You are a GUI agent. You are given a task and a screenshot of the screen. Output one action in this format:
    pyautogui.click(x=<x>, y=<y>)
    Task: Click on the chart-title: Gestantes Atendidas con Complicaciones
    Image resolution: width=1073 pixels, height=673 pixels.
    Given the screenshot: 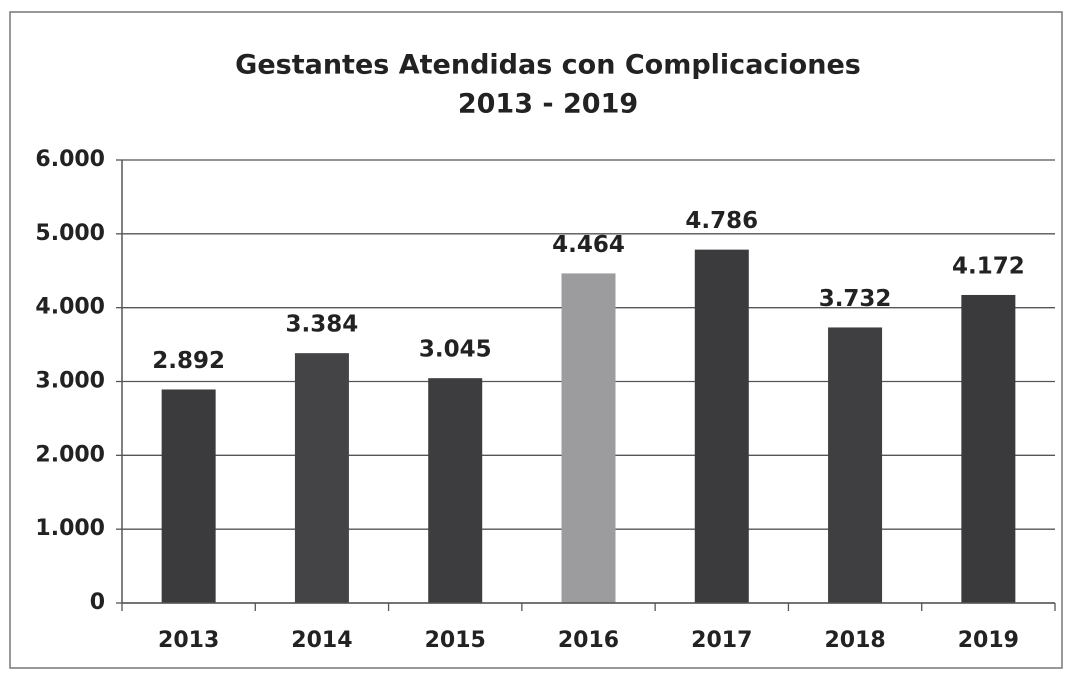 What is the action you would take?
    pyautogui.click(x=548, y=65)
    